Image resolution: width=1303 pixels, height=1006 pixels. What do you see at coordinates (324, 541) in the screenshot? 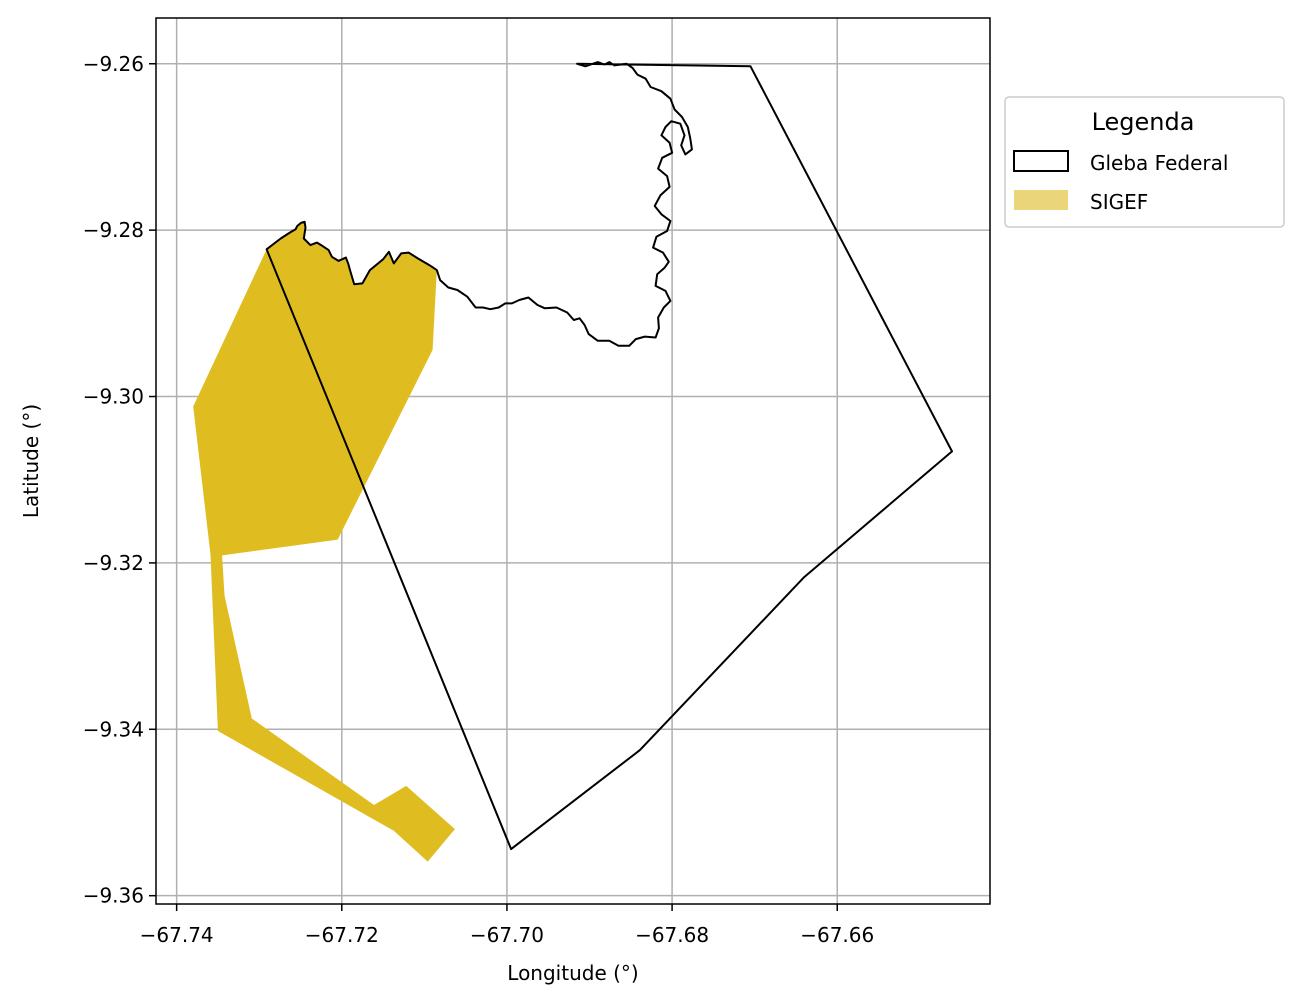
I see `sigef-polygon` at bounding box center [324, 541].